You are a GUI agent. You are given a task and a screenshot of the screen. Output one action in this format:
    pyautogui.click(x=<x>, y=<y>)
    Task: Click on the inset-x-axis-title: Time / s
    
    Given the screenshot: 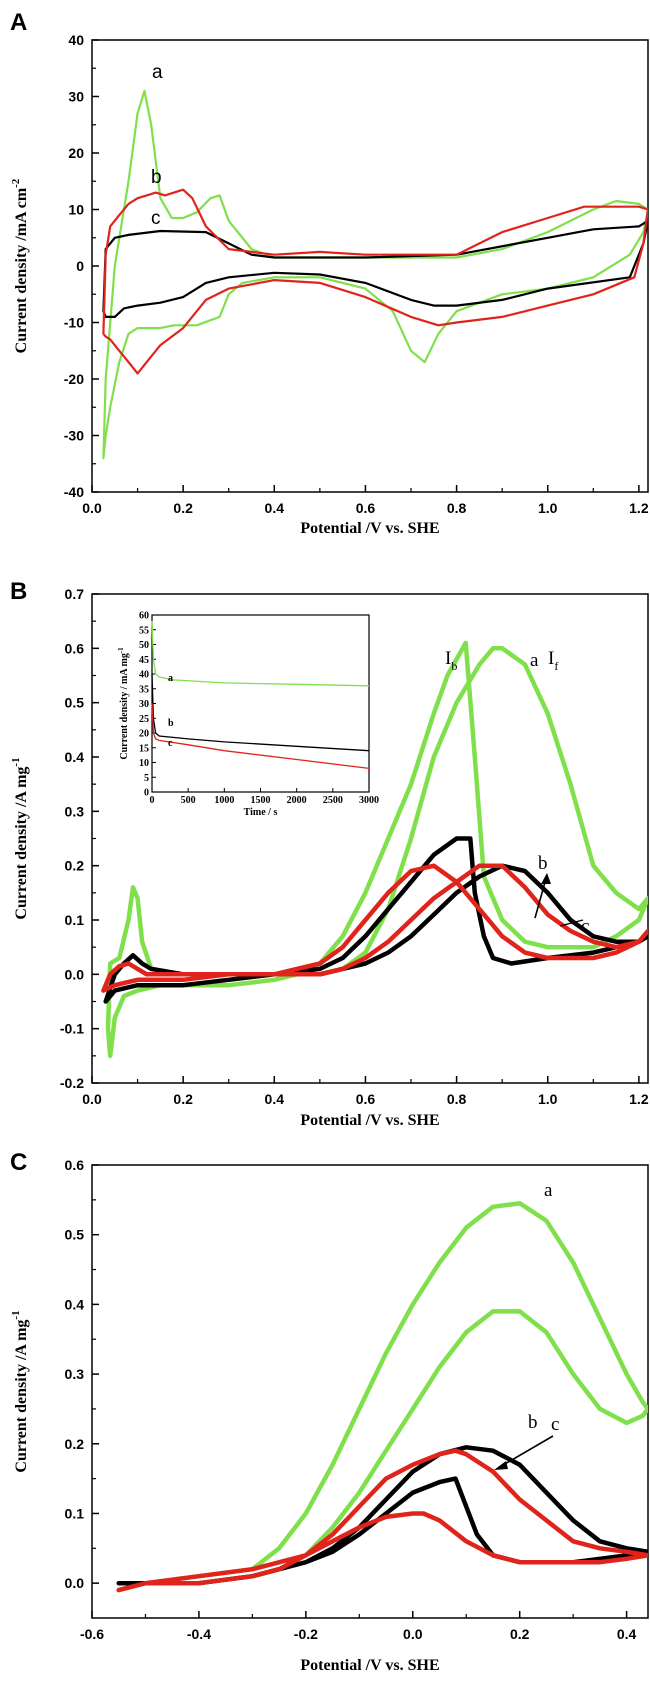 What is the action you would take?
    pyautogui.click(x=261, y=812)
    